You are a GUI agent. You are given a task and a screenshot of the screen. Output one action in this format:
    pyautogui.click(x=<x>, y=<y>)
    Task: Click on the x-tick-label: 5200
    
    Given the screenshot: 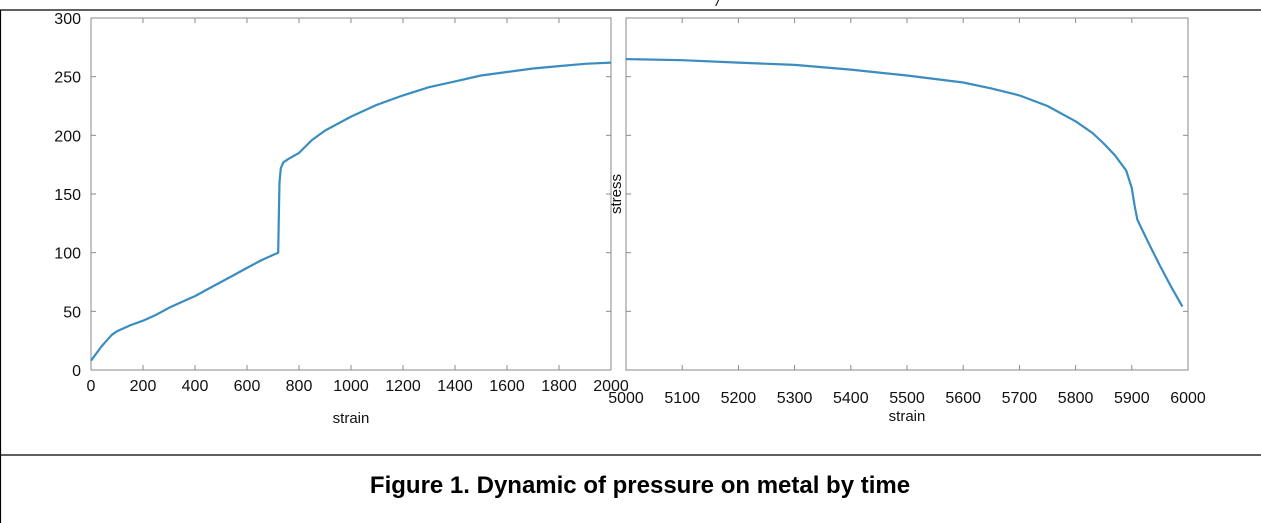 What is the action you would take?
    pyautogui.click(x=739, y=398)
    